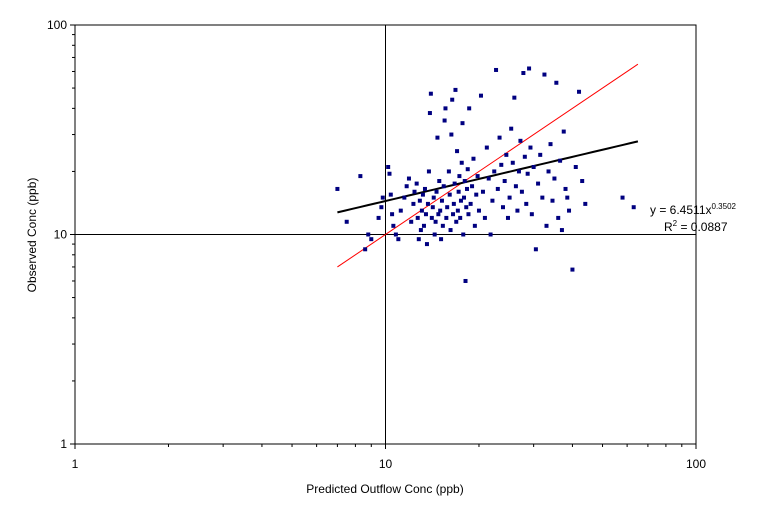  I want to click on r2-suffix: = 0.0887, so click(702, 227).